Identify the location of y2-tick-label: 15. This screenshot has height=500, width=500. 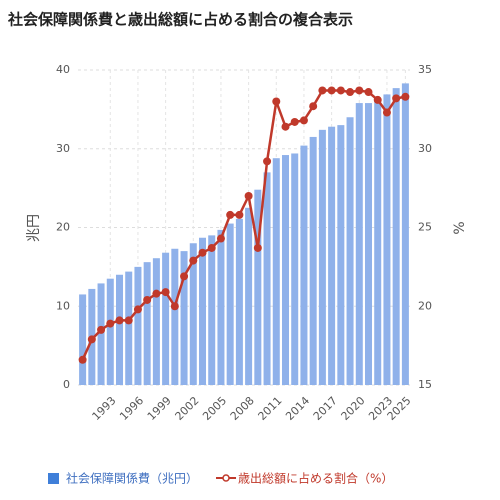
(425, 384).